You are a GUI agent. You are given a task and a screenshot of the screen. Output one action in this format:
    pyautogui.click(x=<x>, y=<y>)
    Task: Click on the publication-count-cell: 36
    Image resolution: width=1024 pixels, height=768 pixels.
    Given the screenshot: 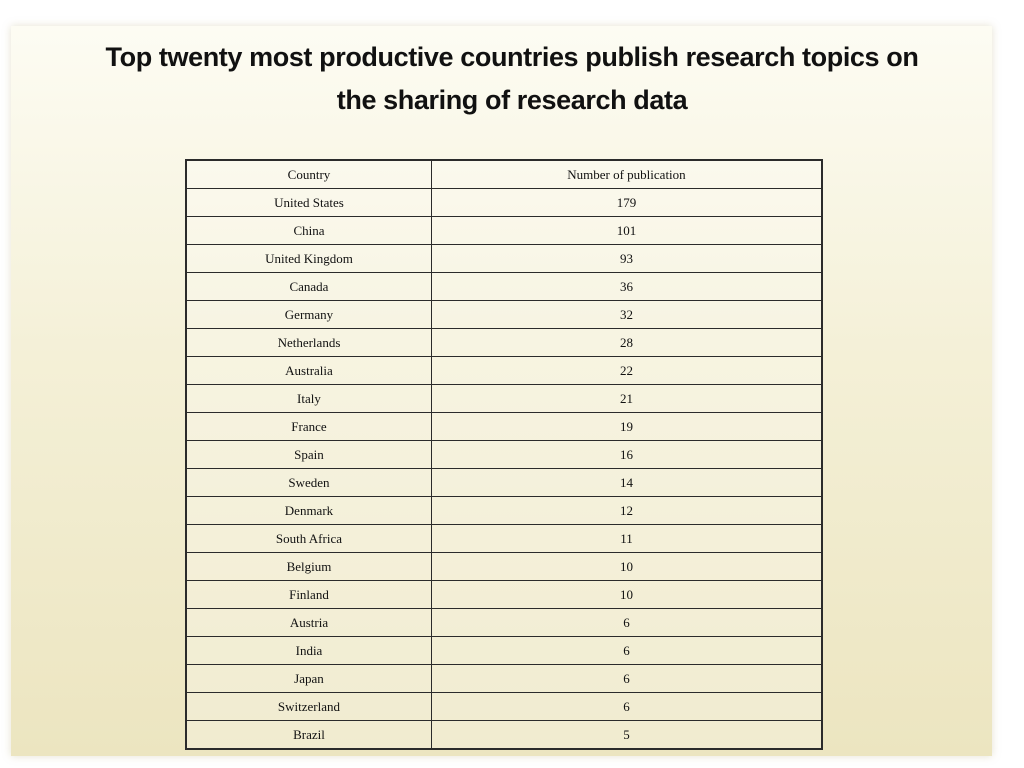 What is the action you would take?
    pyautogui.click(x=626, y=286)
    